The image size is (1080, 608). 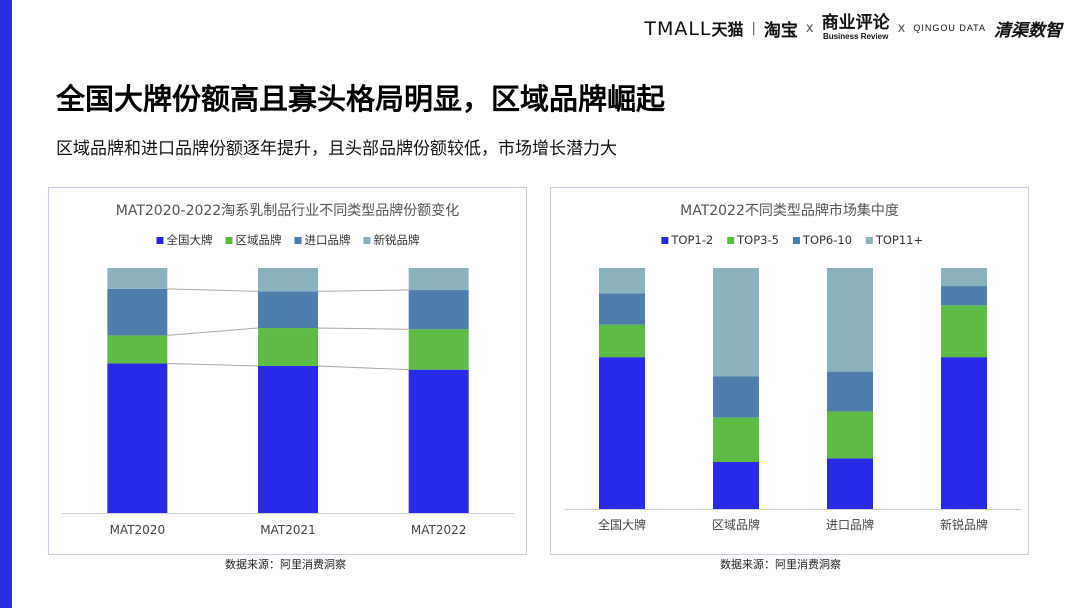 I want to click on source-note-left: 数据来源：阿里消费洞察, so click(x=285, y=564).